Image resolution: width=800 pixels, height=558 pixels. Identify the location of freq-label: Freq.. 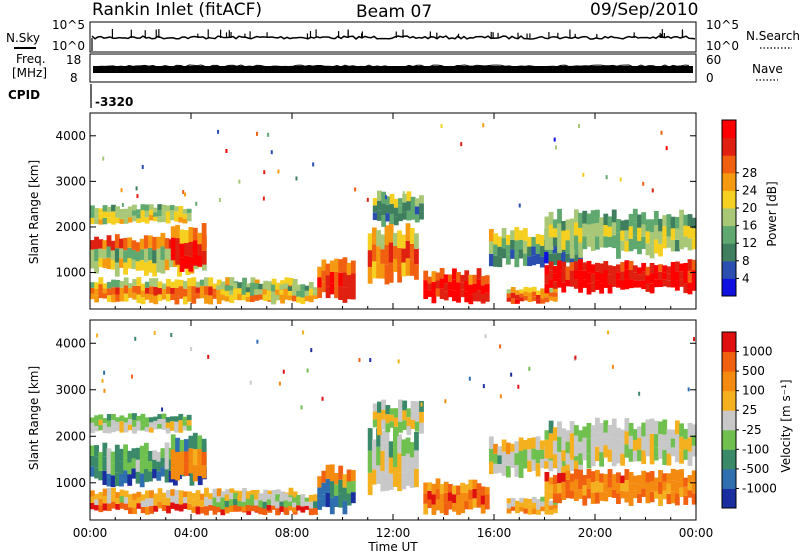
(31, 59).